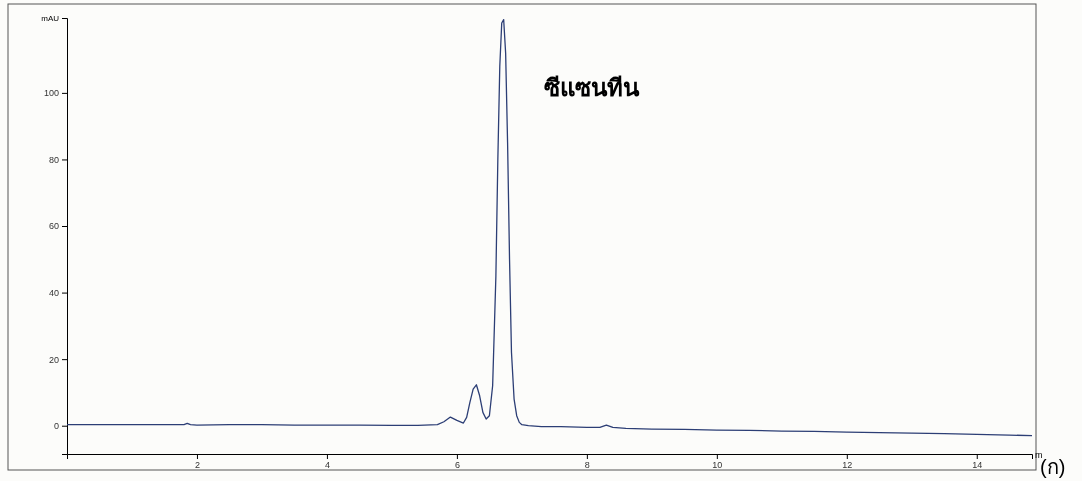  What do you see at coordinates (327, 465) in the screenshot?
I see `x-tick-label: 4` at bounding box center [327, 465].